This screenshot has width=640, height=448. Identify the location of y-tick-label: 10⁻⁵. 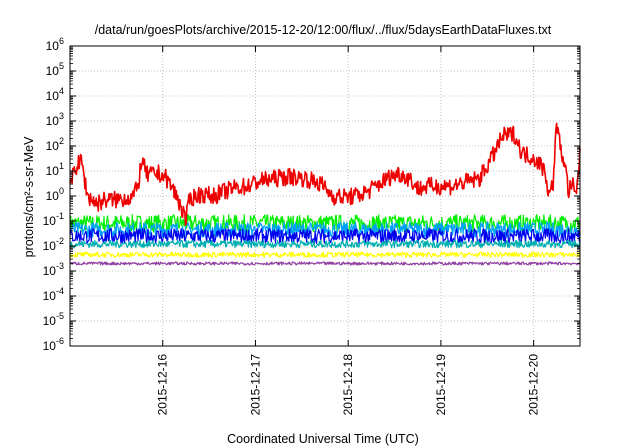
(53, 319).